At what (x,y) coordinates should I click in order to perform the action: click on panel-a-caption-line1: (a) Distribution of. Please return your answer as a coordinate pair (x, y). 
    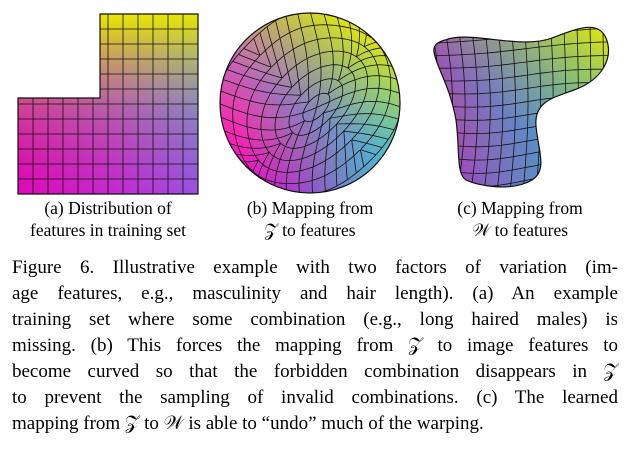
    Looking at the image, I should click on (108, 208).